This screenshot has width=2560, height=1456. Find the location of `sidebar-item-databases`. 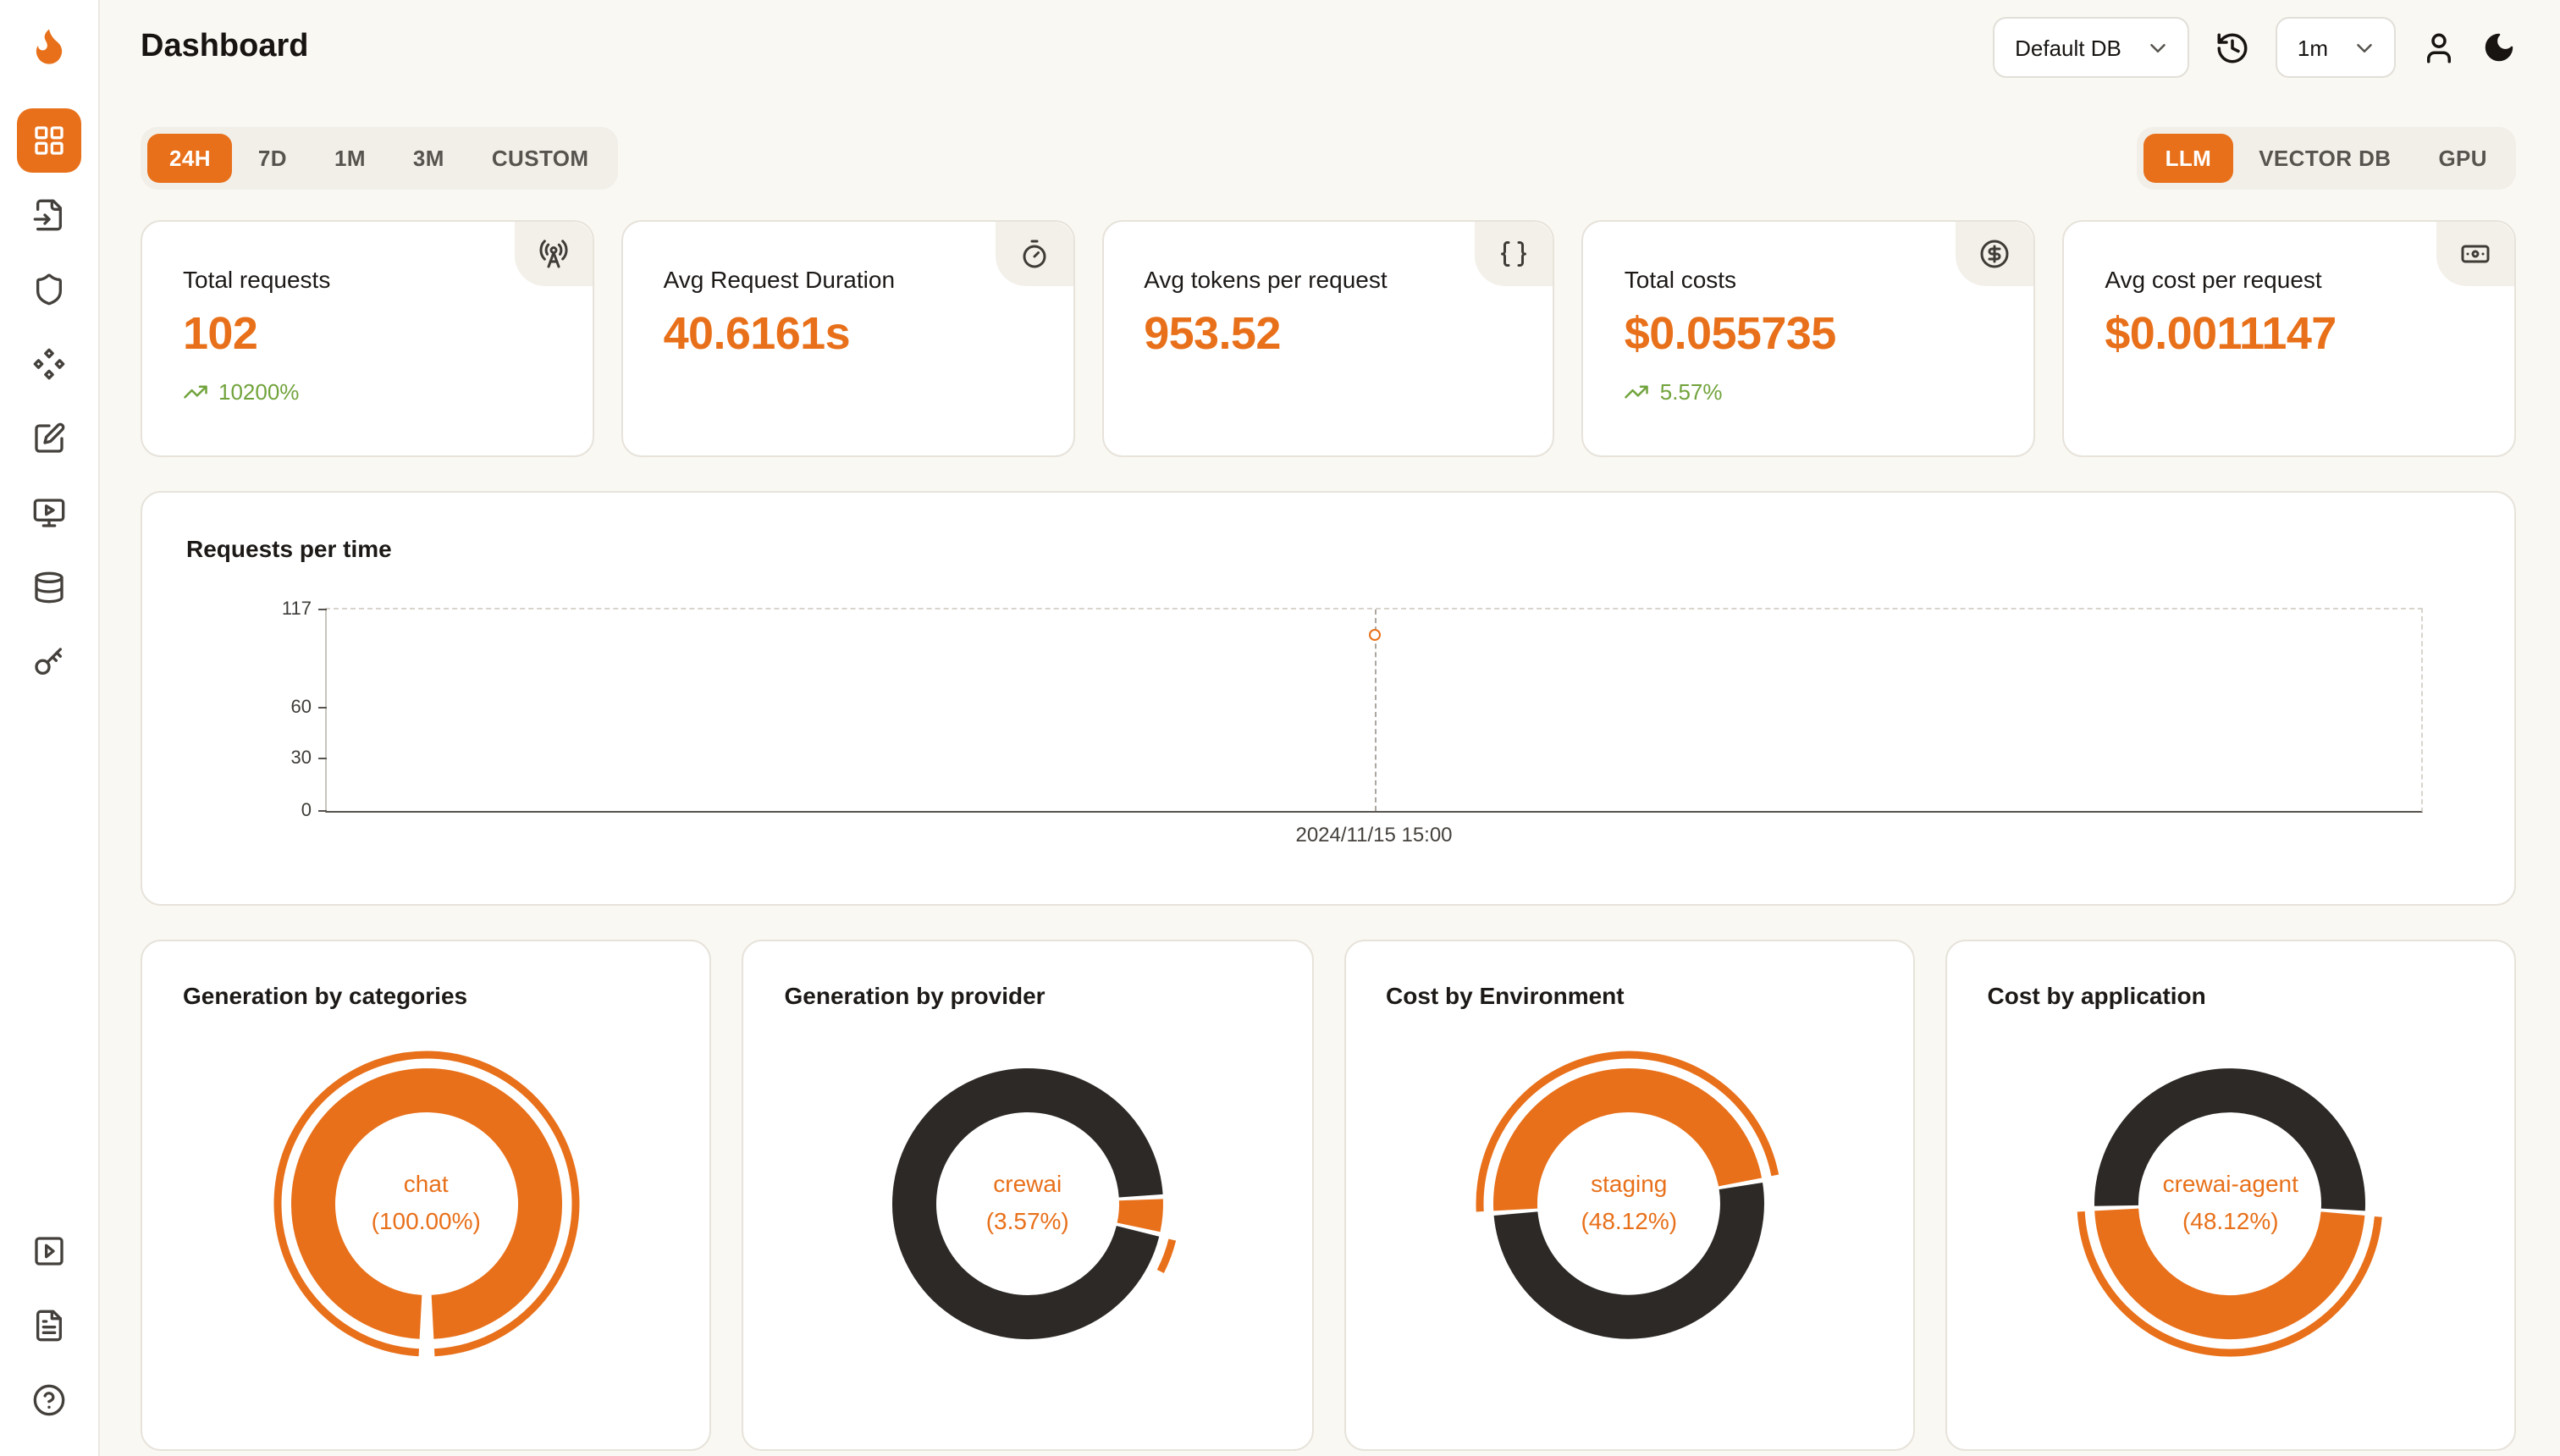

sidebar-item-databases is located at coordinates (49, 587).